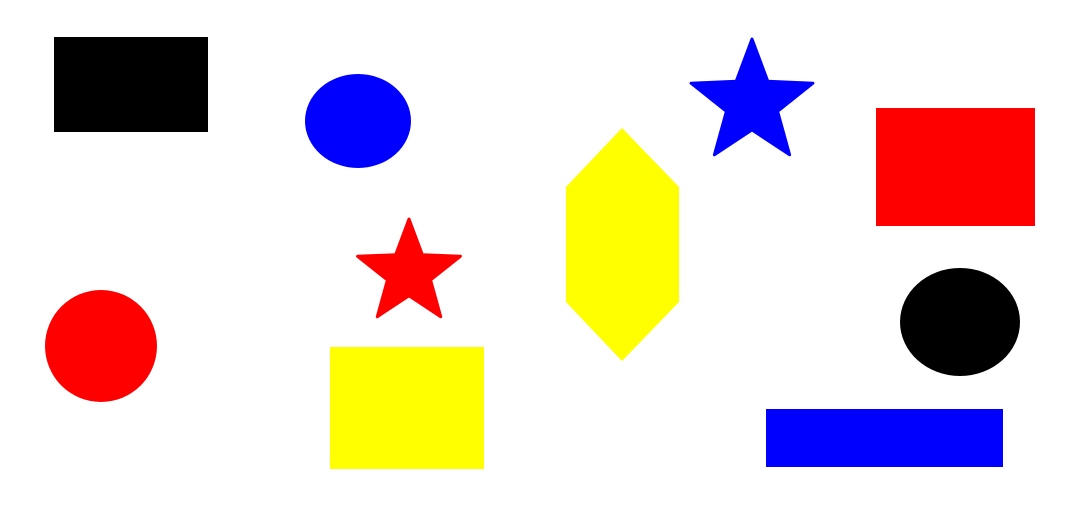 This screenshot has height=515, width=1069. What do you see at coordinates (955, 167) in the screenshot?
I see `red-rectangle` at bounding box center [955, 167].